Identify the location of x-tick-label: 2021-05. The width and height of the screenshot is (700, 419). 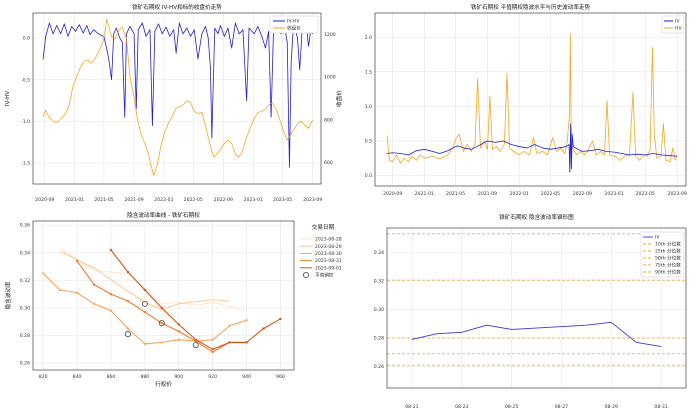
(103, 200).